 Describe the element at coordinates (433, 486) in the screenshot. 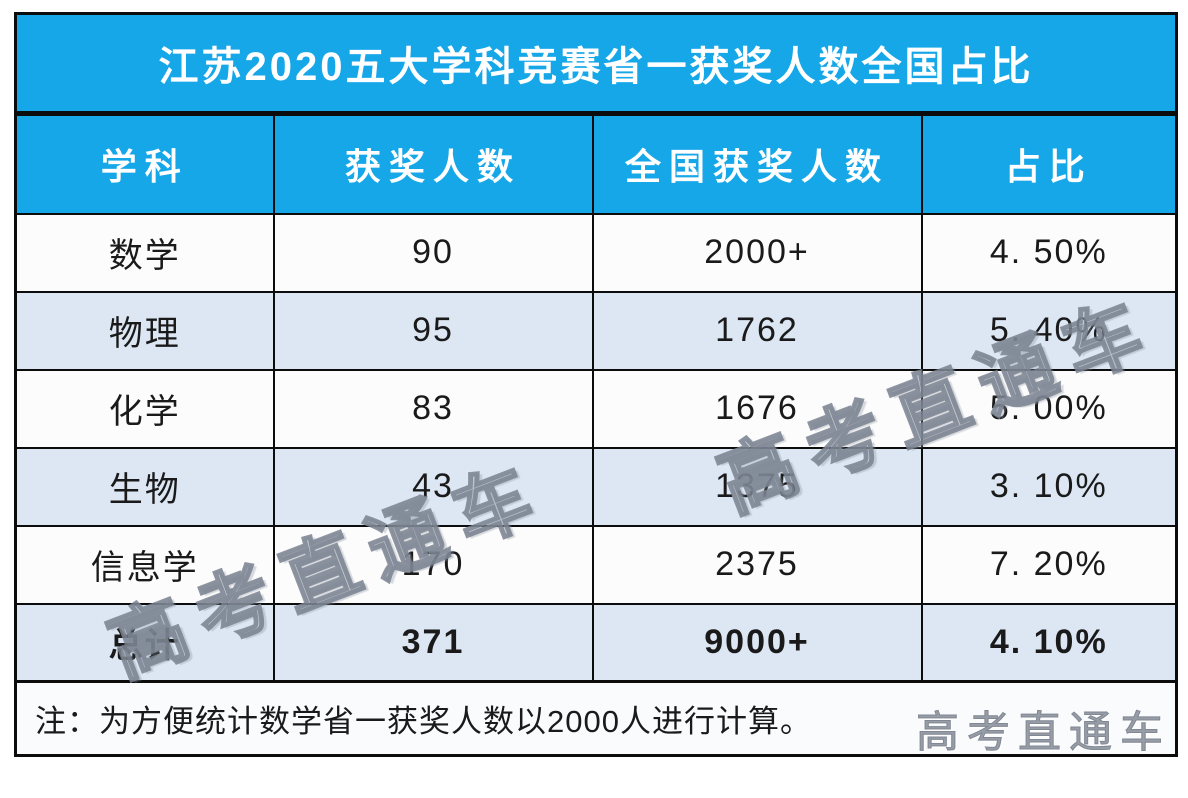

I see `cell-winners: 43` at that location.